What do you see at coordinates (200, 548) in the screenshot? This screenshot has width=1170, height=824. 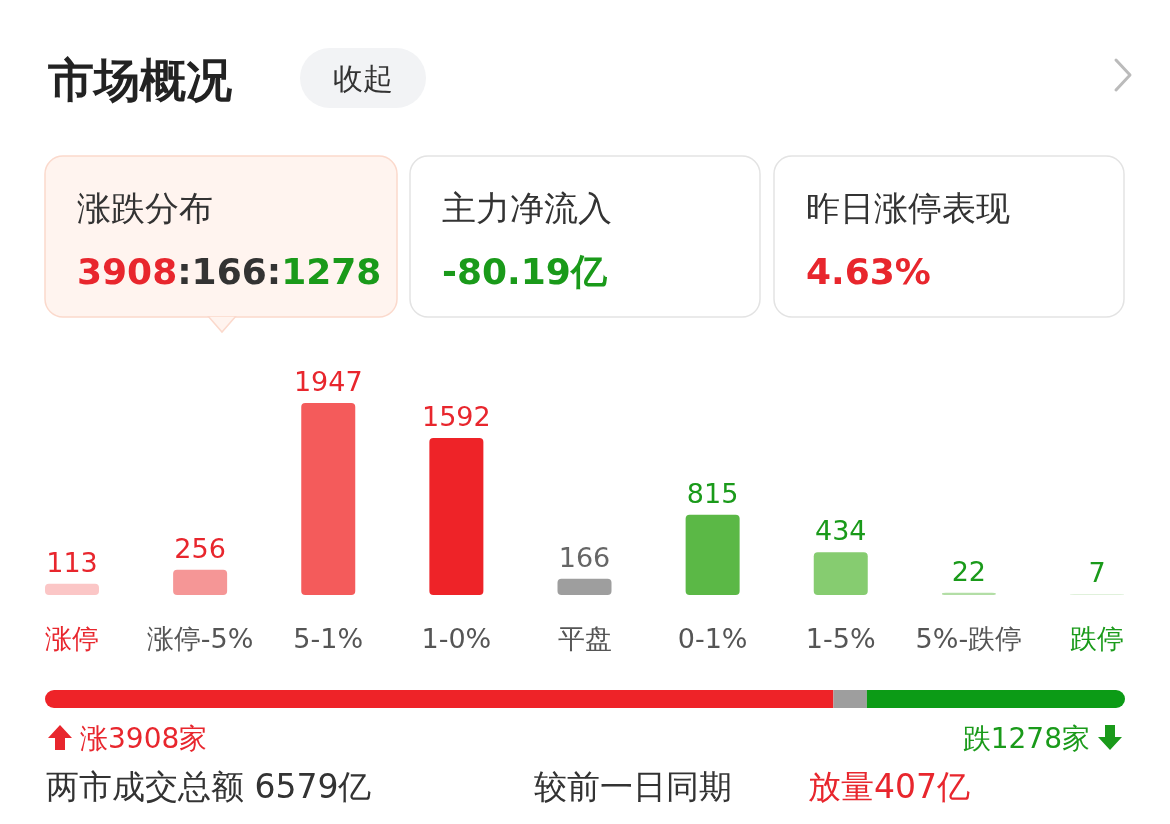 I see `data-label: 256` at bounding box center [200, 548].